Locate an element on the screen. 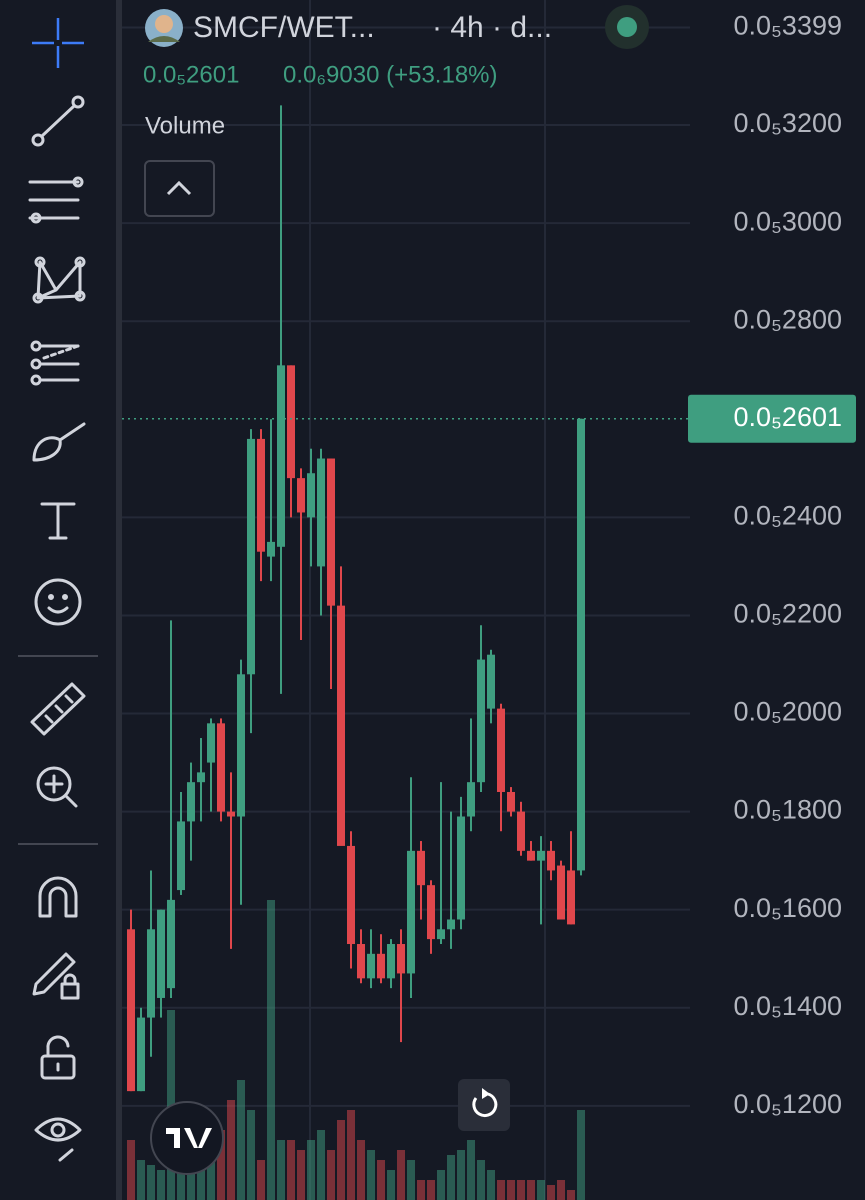 This screenshot has width=865, height=1200. y-tick-label: 0.0₅2000 is located at coordinates (788, 712).